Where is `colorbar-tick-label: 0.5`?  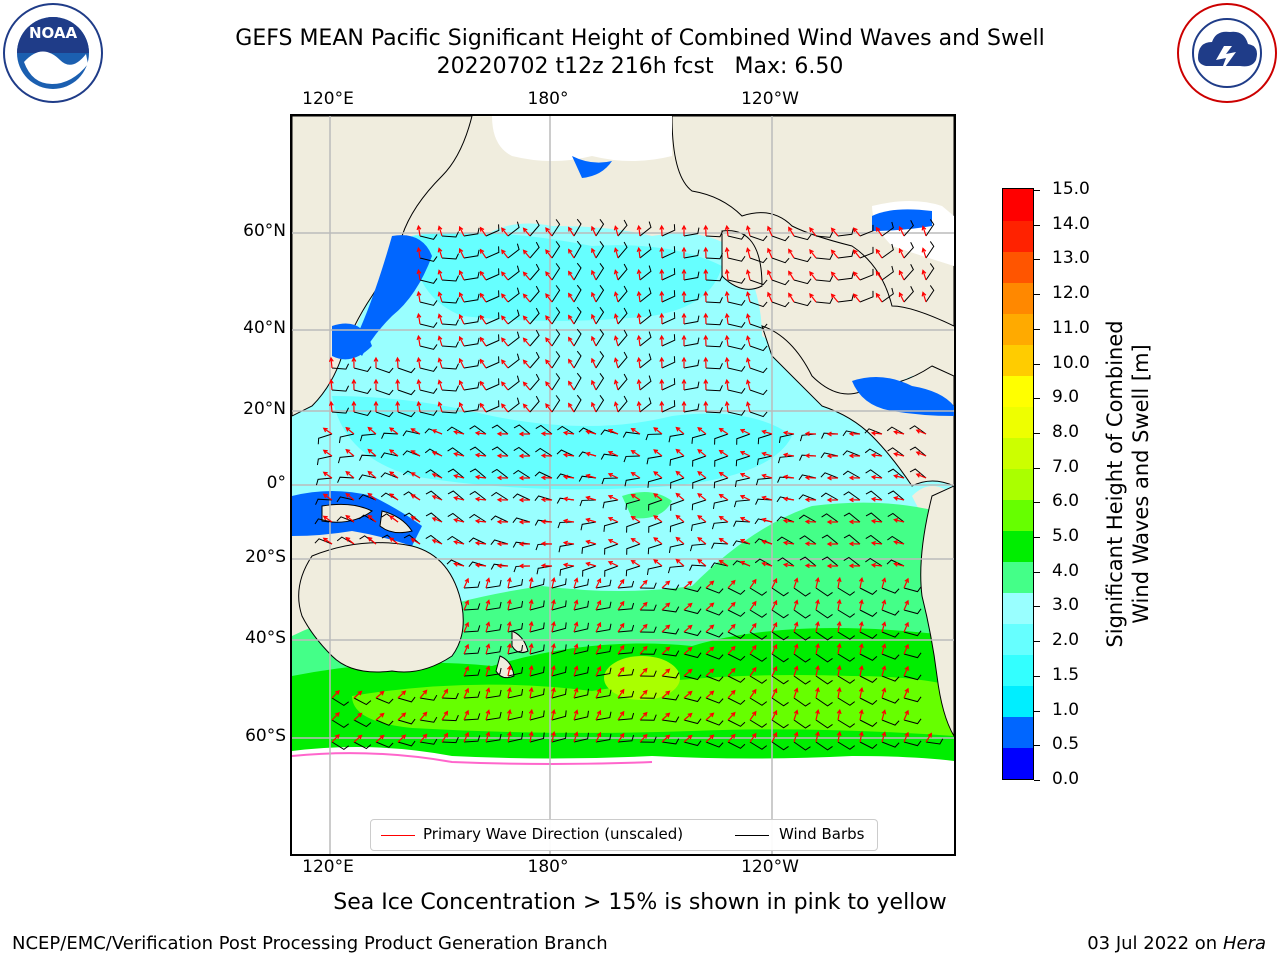 colorbar-tick-label: 0.5 is located at coordinates (1066, 744).